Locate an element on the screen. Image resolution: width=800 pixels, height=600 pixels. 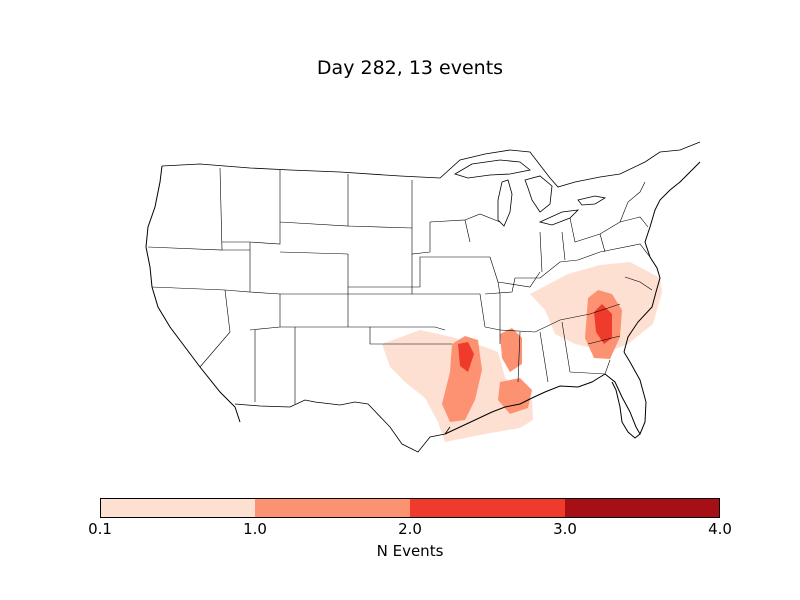
lake-huron is located at coordinates (538, 194).